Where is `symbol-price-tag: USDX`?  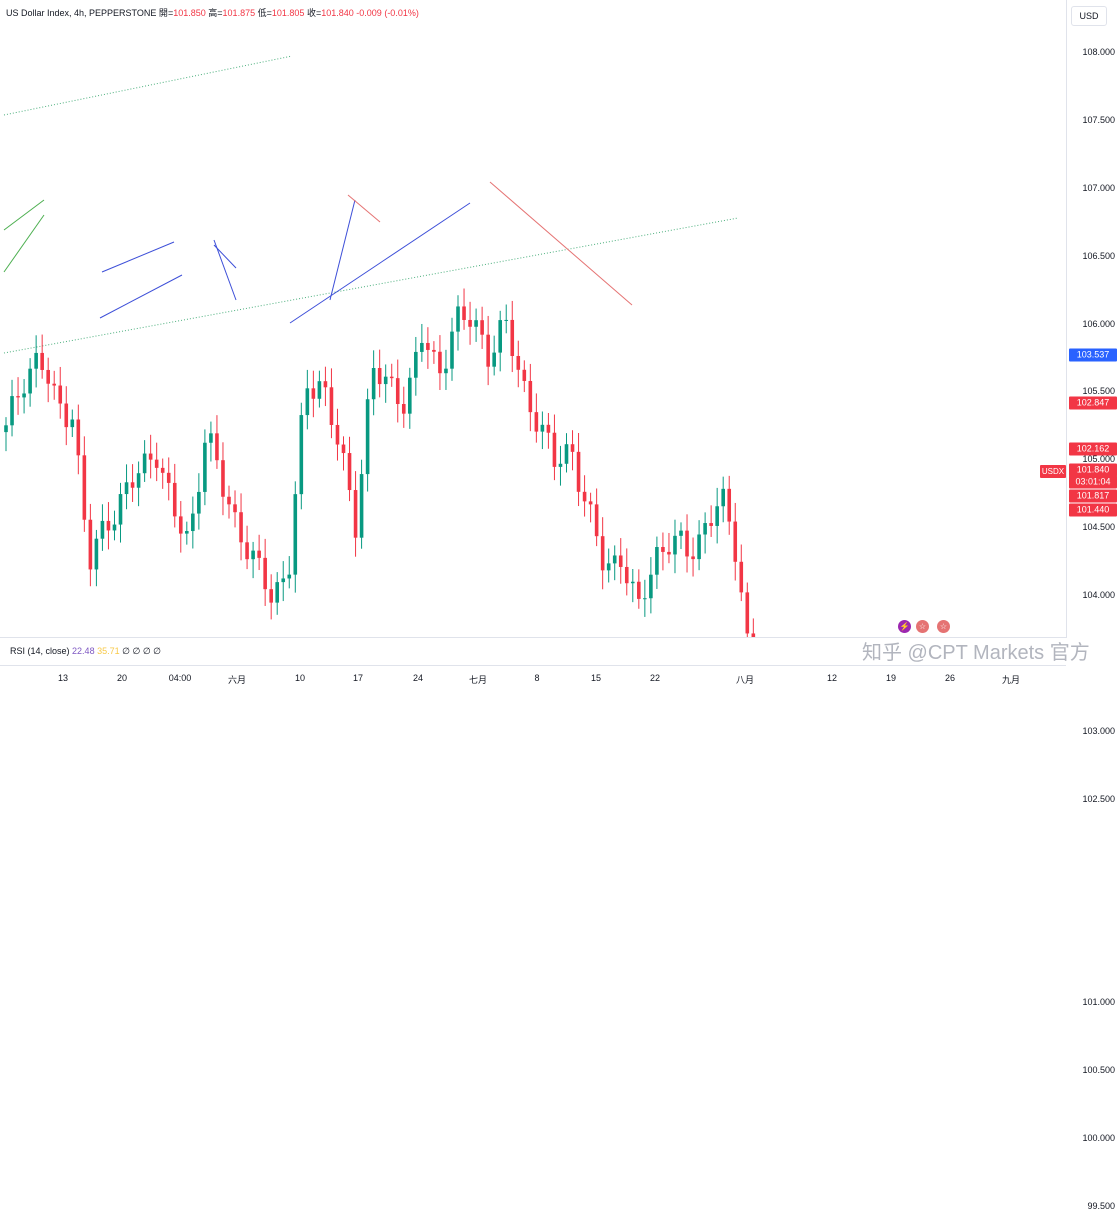 symbol-price-tag: USDX is located at coordinates (1053, 471).